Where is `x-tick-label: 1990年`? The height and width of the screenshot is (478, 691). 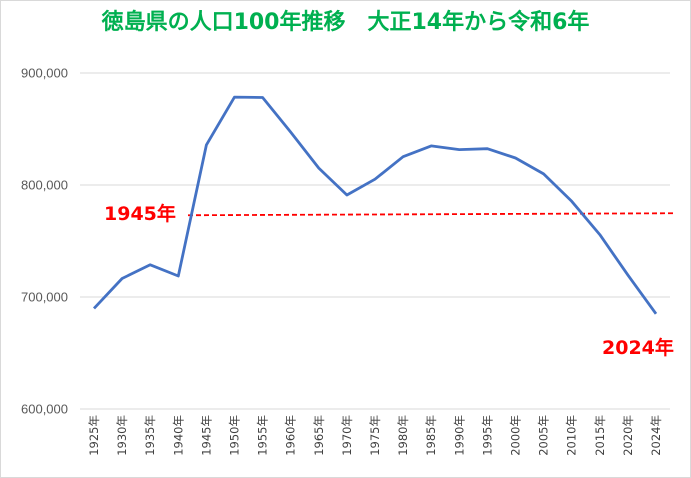 x-tick-label: 1990年 is located at coordinates (459, 435).